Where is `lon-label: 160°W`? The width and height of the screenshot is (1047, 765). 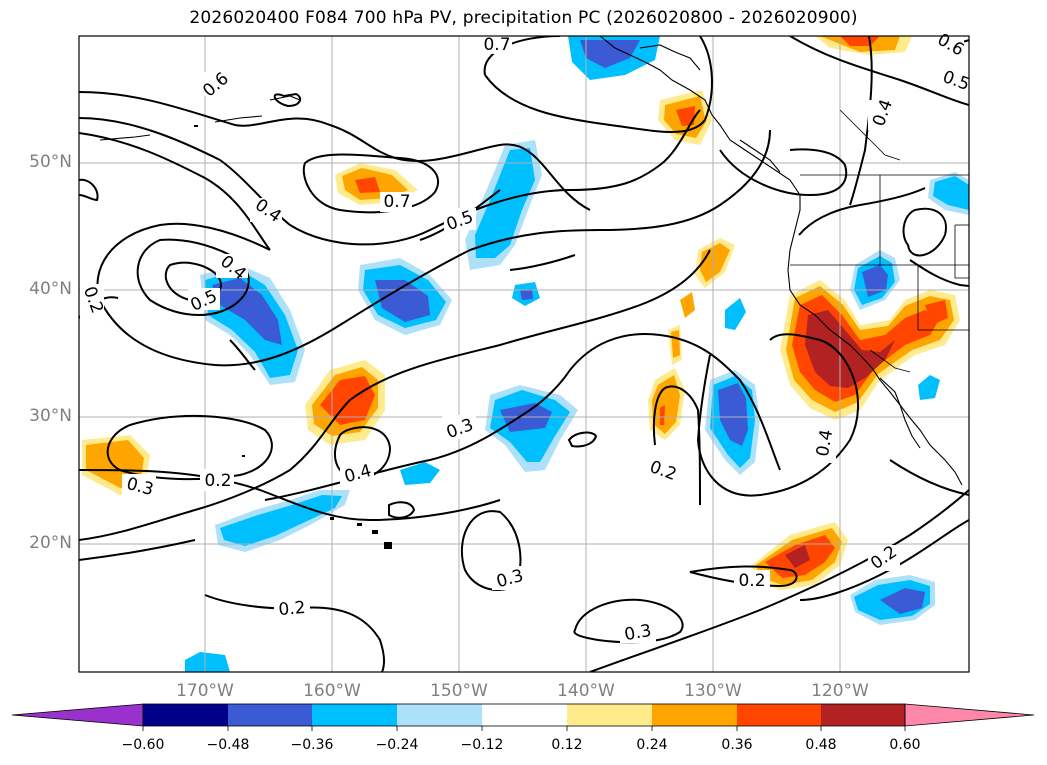 lon-label: 160°W is located at coordinates (332, 691).